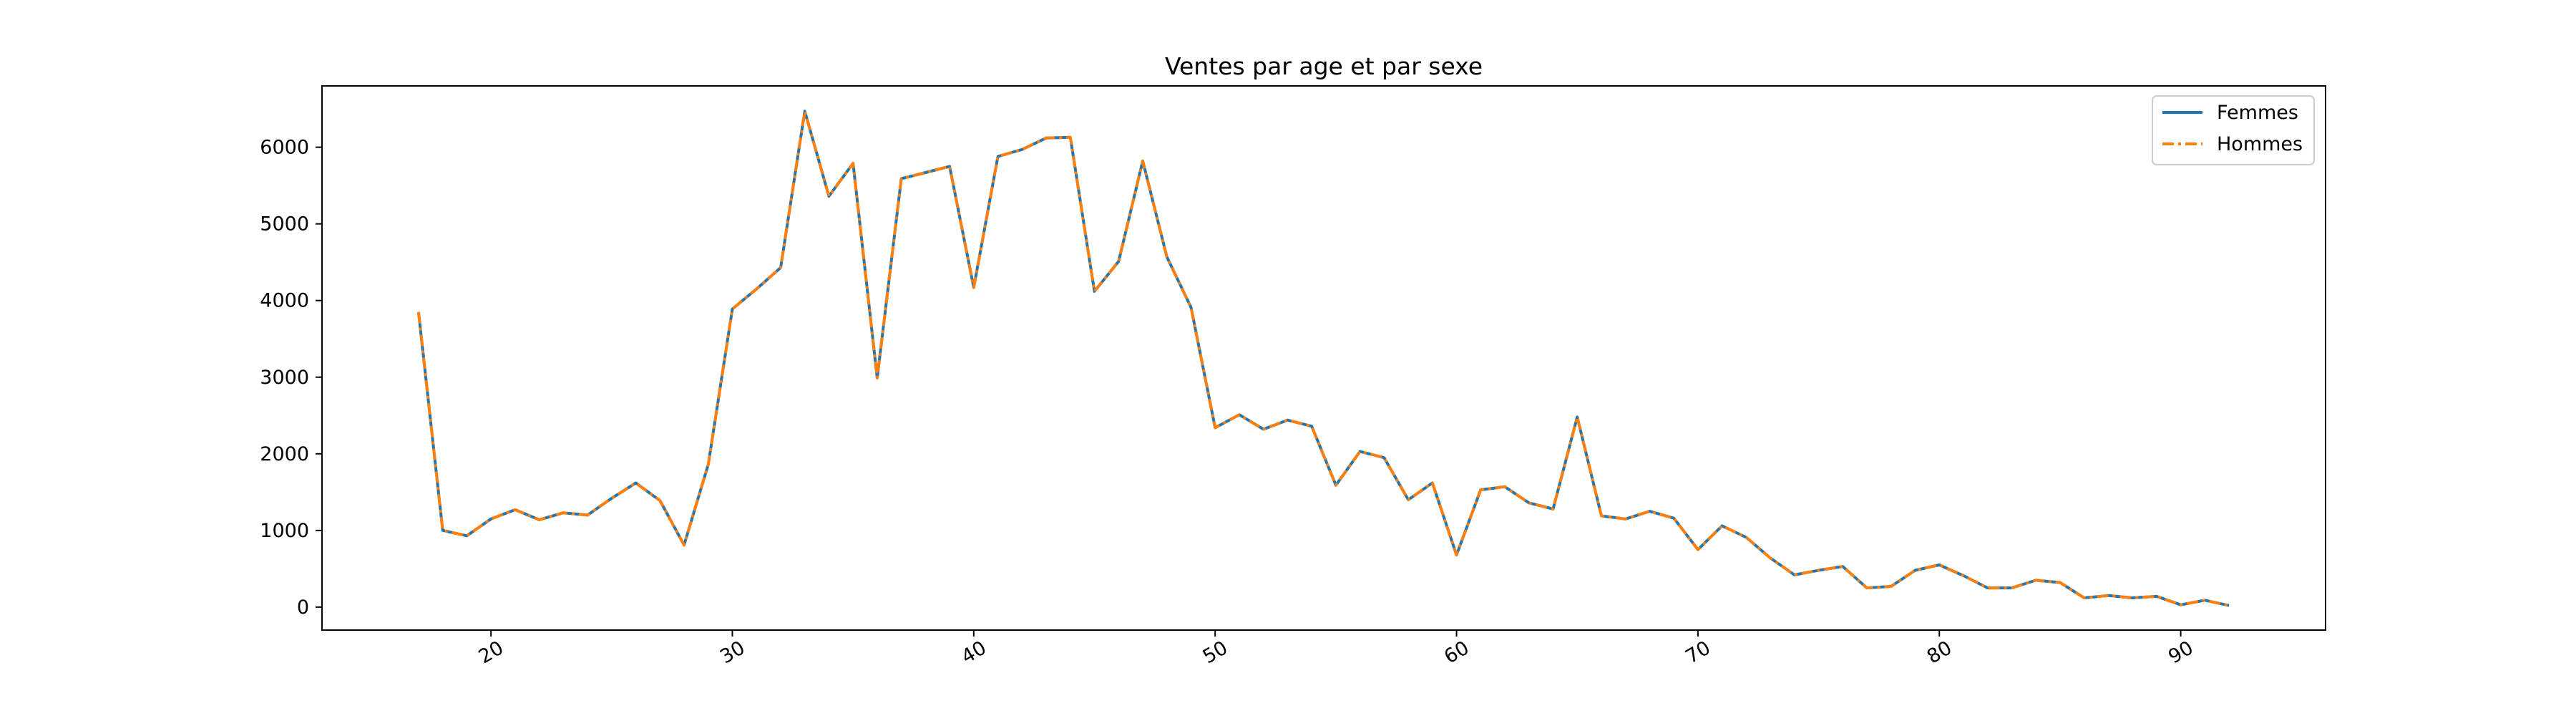  Describe the element at coordinates (303, 607) in the screenshot. I see `y-tick-label: 0` at that location.